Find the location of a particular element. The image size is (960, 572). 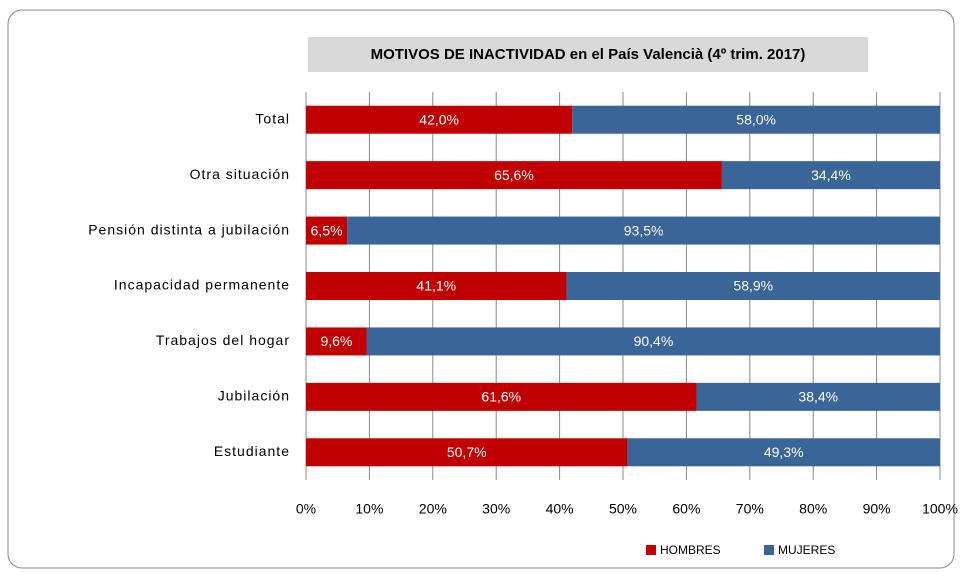

data-label: 58,9% is located at coordinates (753, 286).